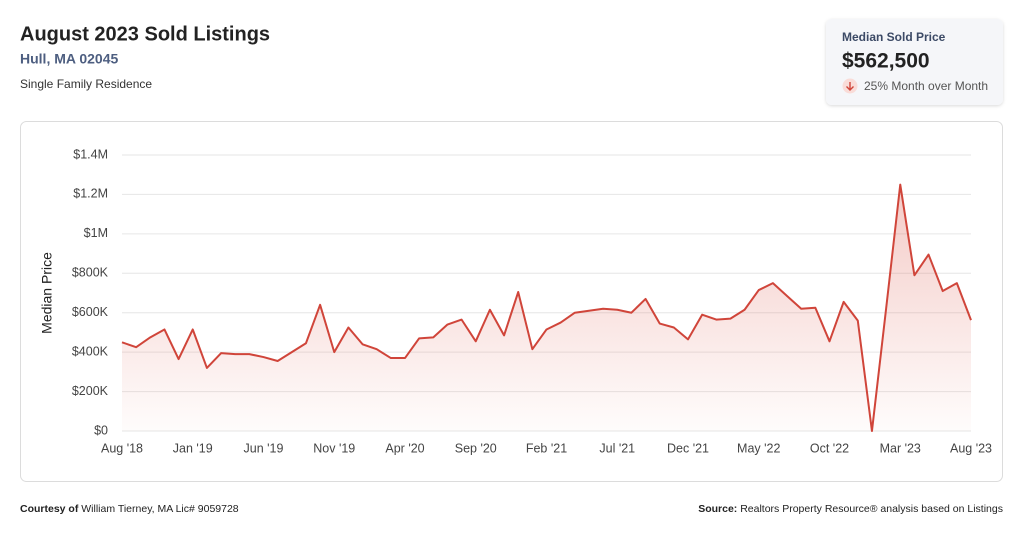 The width and height of the screenshot is (1023, 537). What do you see at coordinates (264, 448) in the screenshot?
I see `x-tick-label: Jun '19` at bounding box center [264, 448].